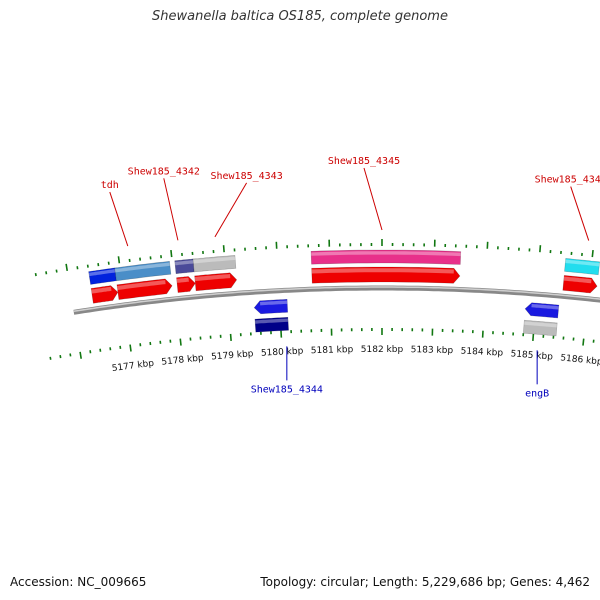  Describe the element at coordinates (246, 176) in the screenshot. I see `gene-label: Shew185_4343` at that location.